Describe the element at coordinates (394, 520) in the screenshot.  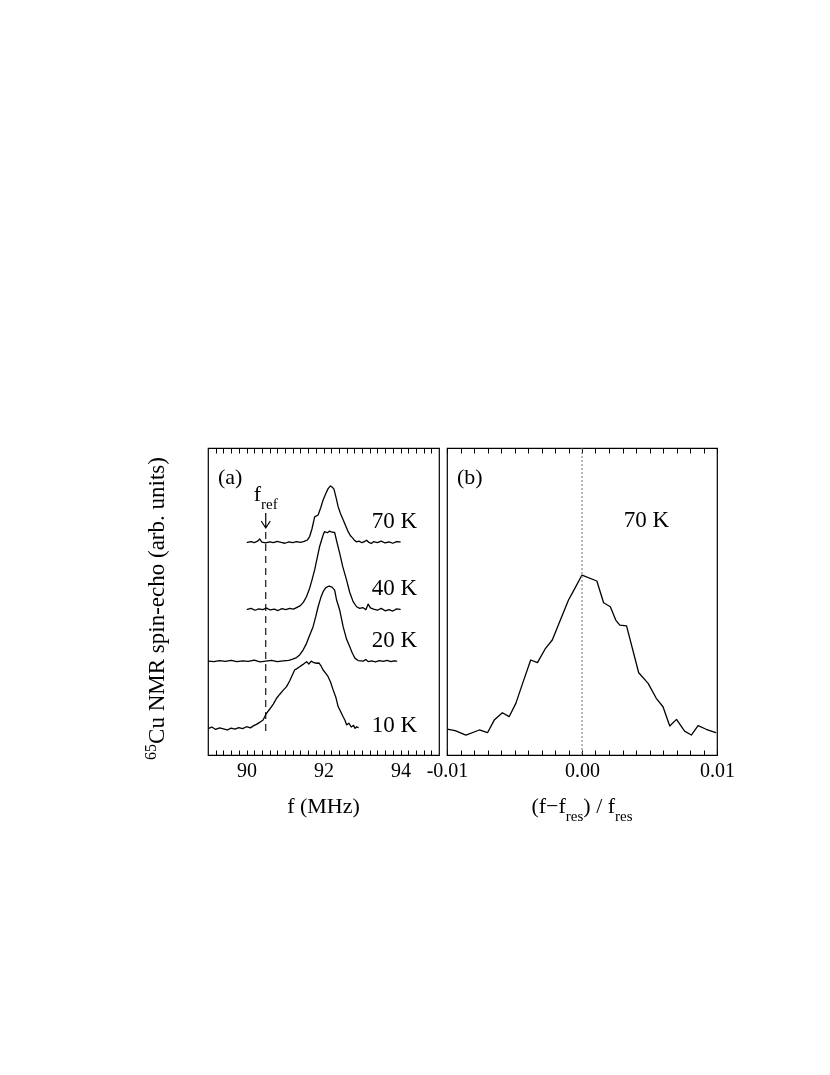
I see `series-label: 70 K` at that location.